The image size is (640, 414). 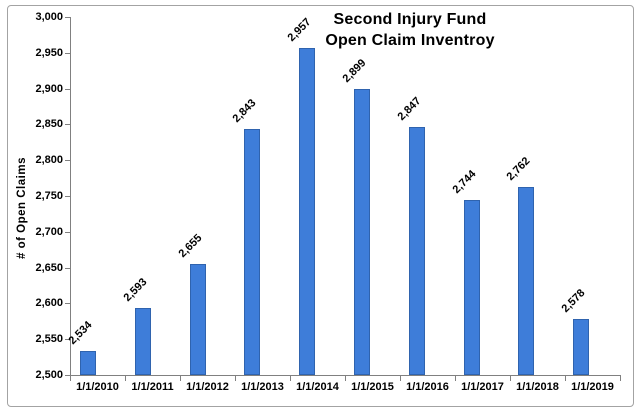 I want to click on y-axis-line, so click(x=70, y=196).